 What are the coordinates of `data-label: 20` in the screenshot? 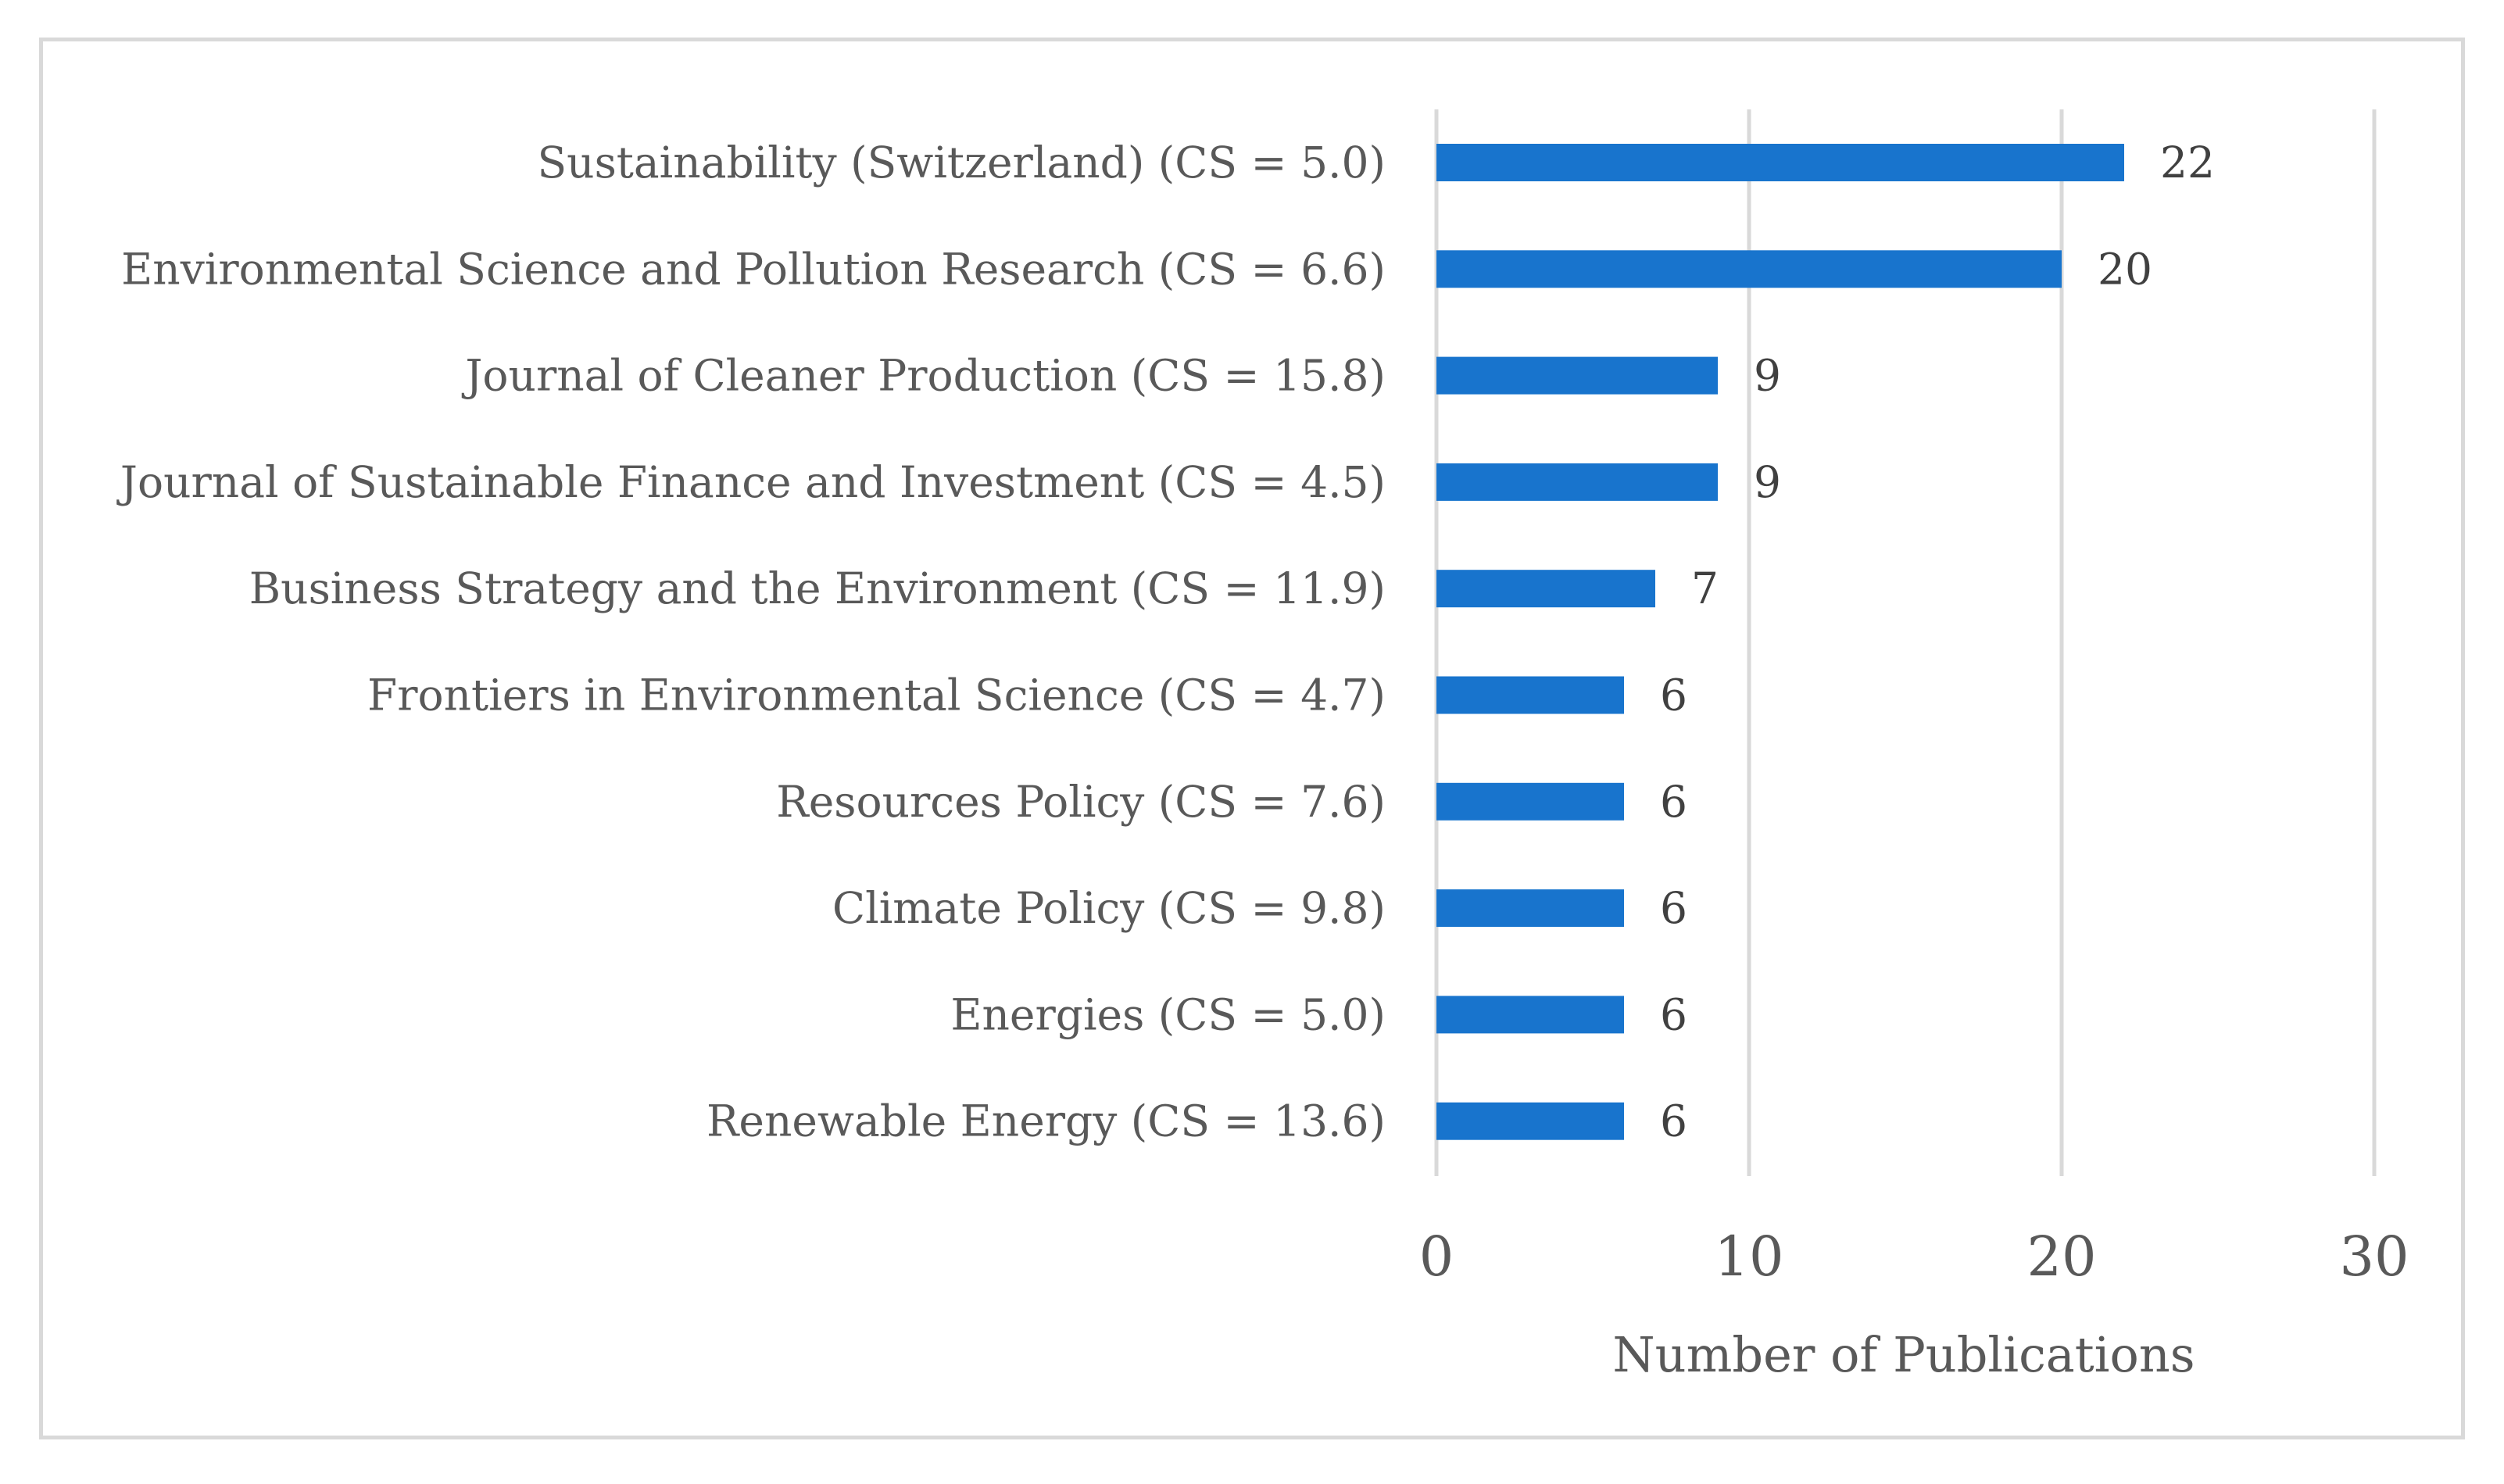 It's located at (2125, 269).